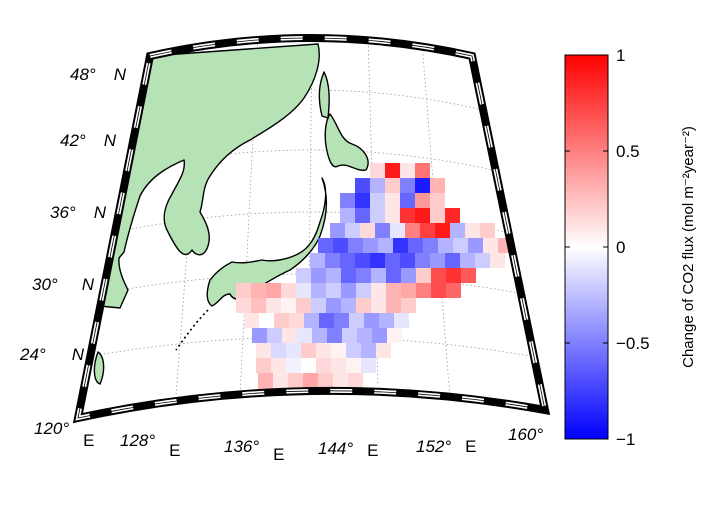 The height and width of the screenshot is (509, 720). I want to click on colorbar-tick-label: −1, so click(625, 439).